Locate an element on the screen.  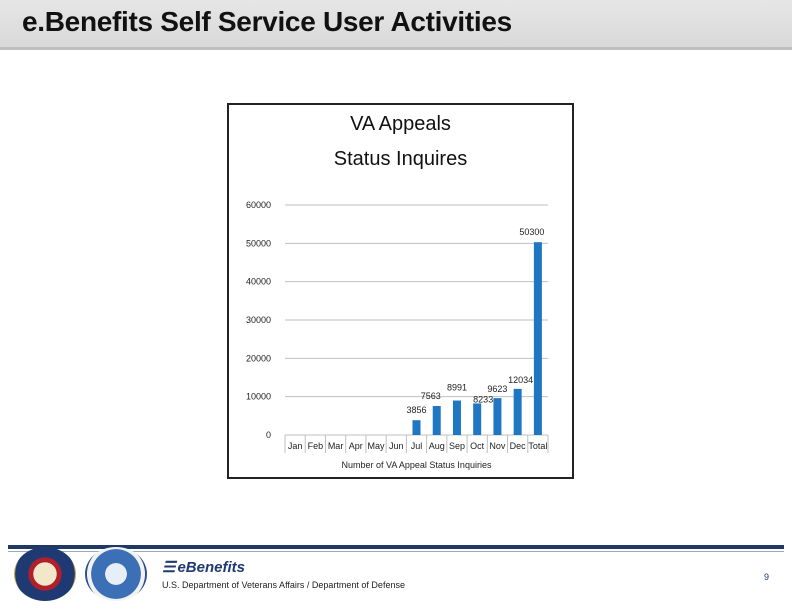
page-number: 9 is located at coordinates (767, 577).